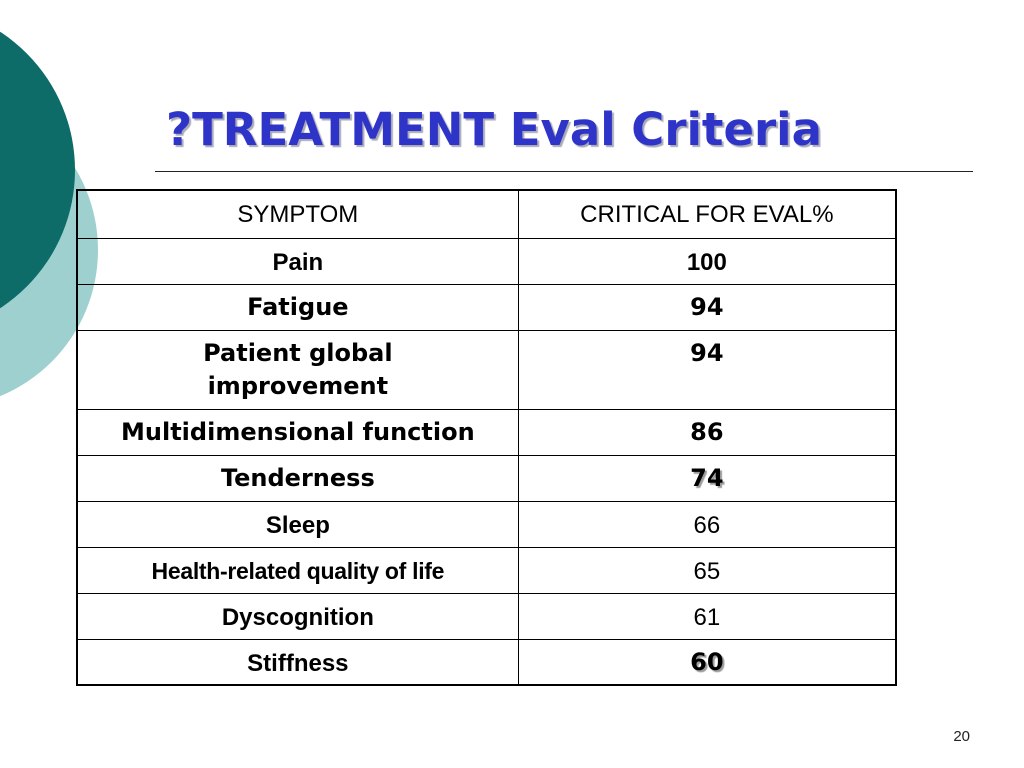  Describe the element at coordinates (494, 129) in the screenshot. I see `slide-title: ?TREATMENT Eval Criteria` at that location.